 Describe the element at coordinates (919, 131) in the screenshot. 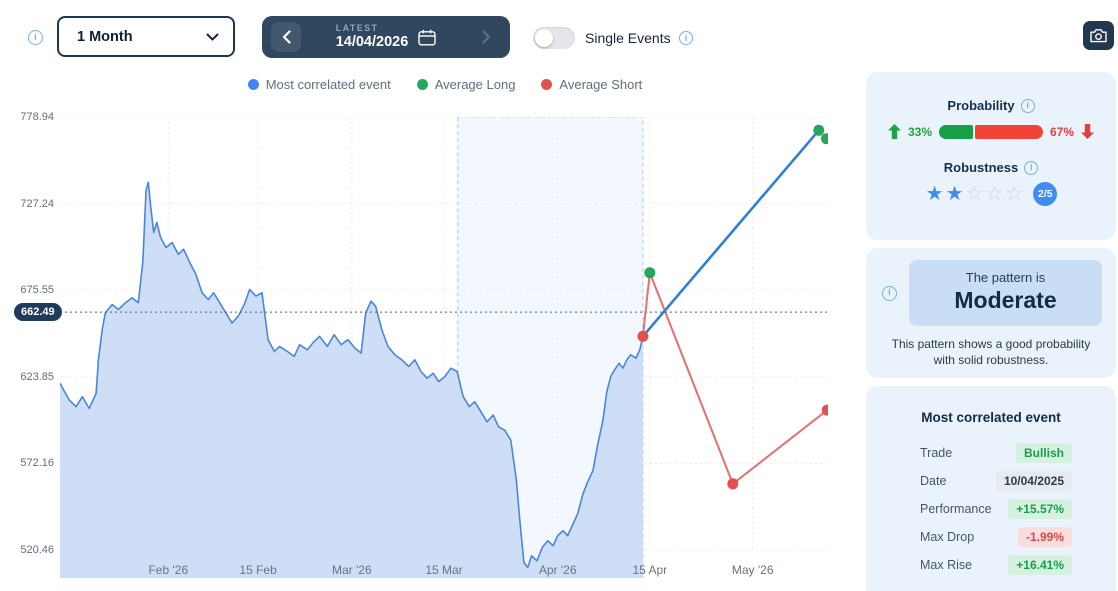

I see `probability-up-pct: 33%` at that location.